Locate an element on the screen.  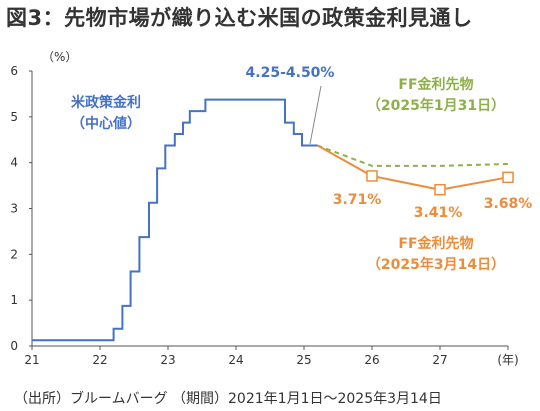
data-label-27: 3.41% is located at coordinates (438, 213).